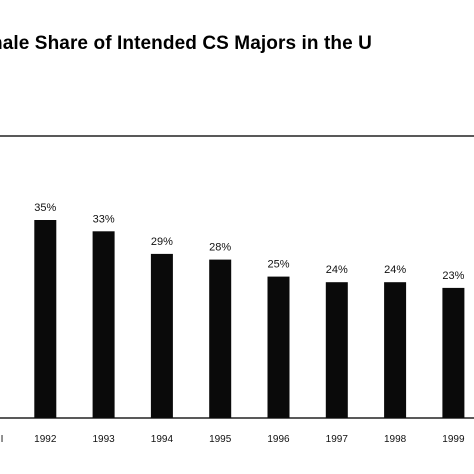  I want to click on x-tick-label-1997: 1997, so click(337, 439).